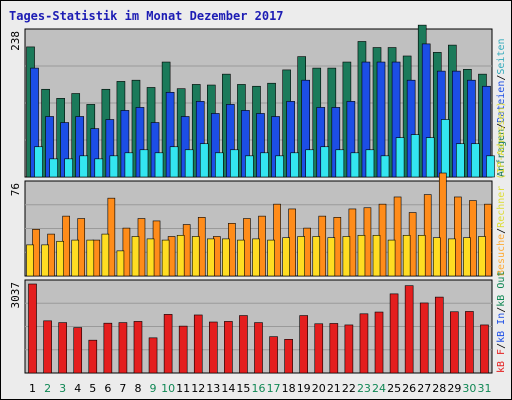  What do you see at coordinates (241, 258) in the screenshot?
I see `bar-rechner-ip-adressen--day-15` at bounding box center [241, 258].